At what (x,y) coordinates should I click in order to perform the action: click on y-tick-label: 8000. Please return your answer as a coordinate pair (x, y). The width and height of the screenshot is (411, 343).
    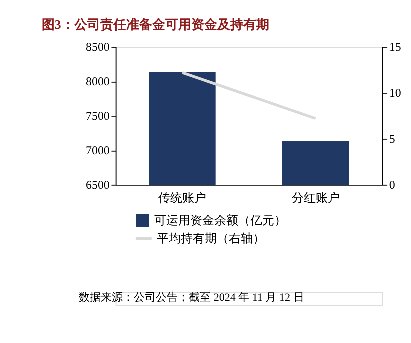
    Looking at the image, I should click on (98, 81).